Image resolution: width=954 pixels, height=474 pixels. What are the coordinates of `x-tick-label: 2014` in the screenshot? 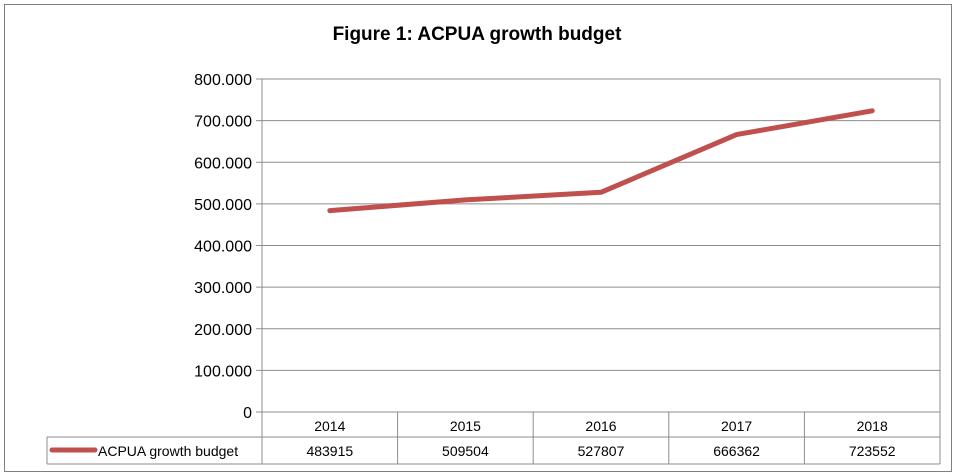 It's located at (329, 426).